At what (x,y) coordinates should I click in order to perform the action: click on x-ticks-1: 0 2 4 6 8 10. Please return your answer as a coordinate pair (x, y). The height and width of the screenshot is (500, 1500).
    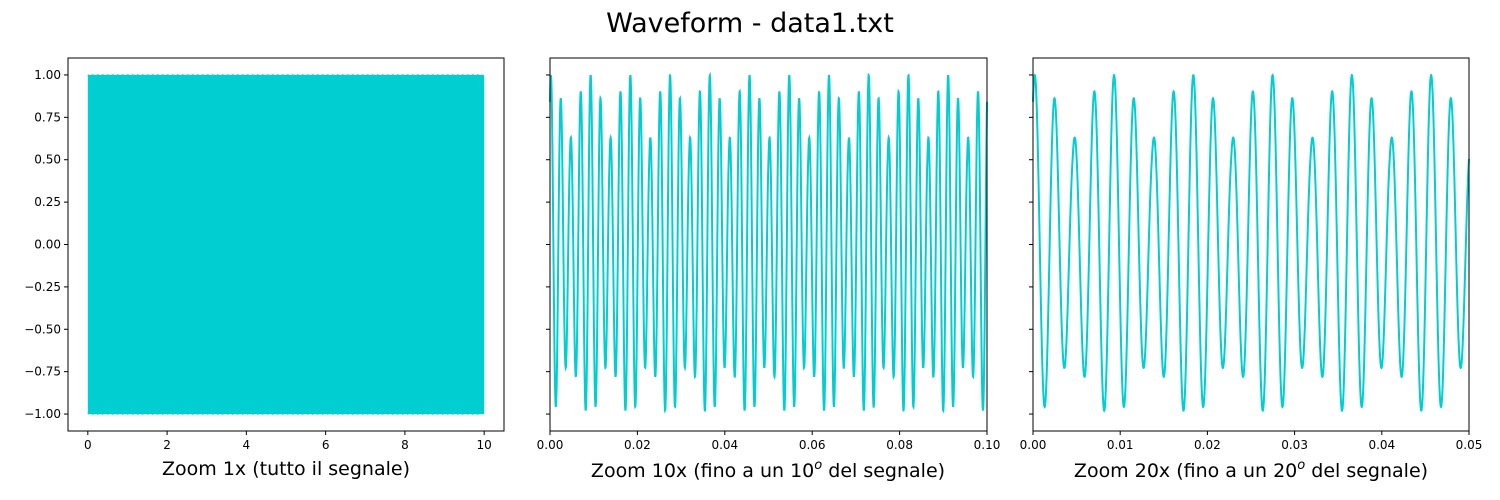
    Looking at the image, I should click on (288, 441).